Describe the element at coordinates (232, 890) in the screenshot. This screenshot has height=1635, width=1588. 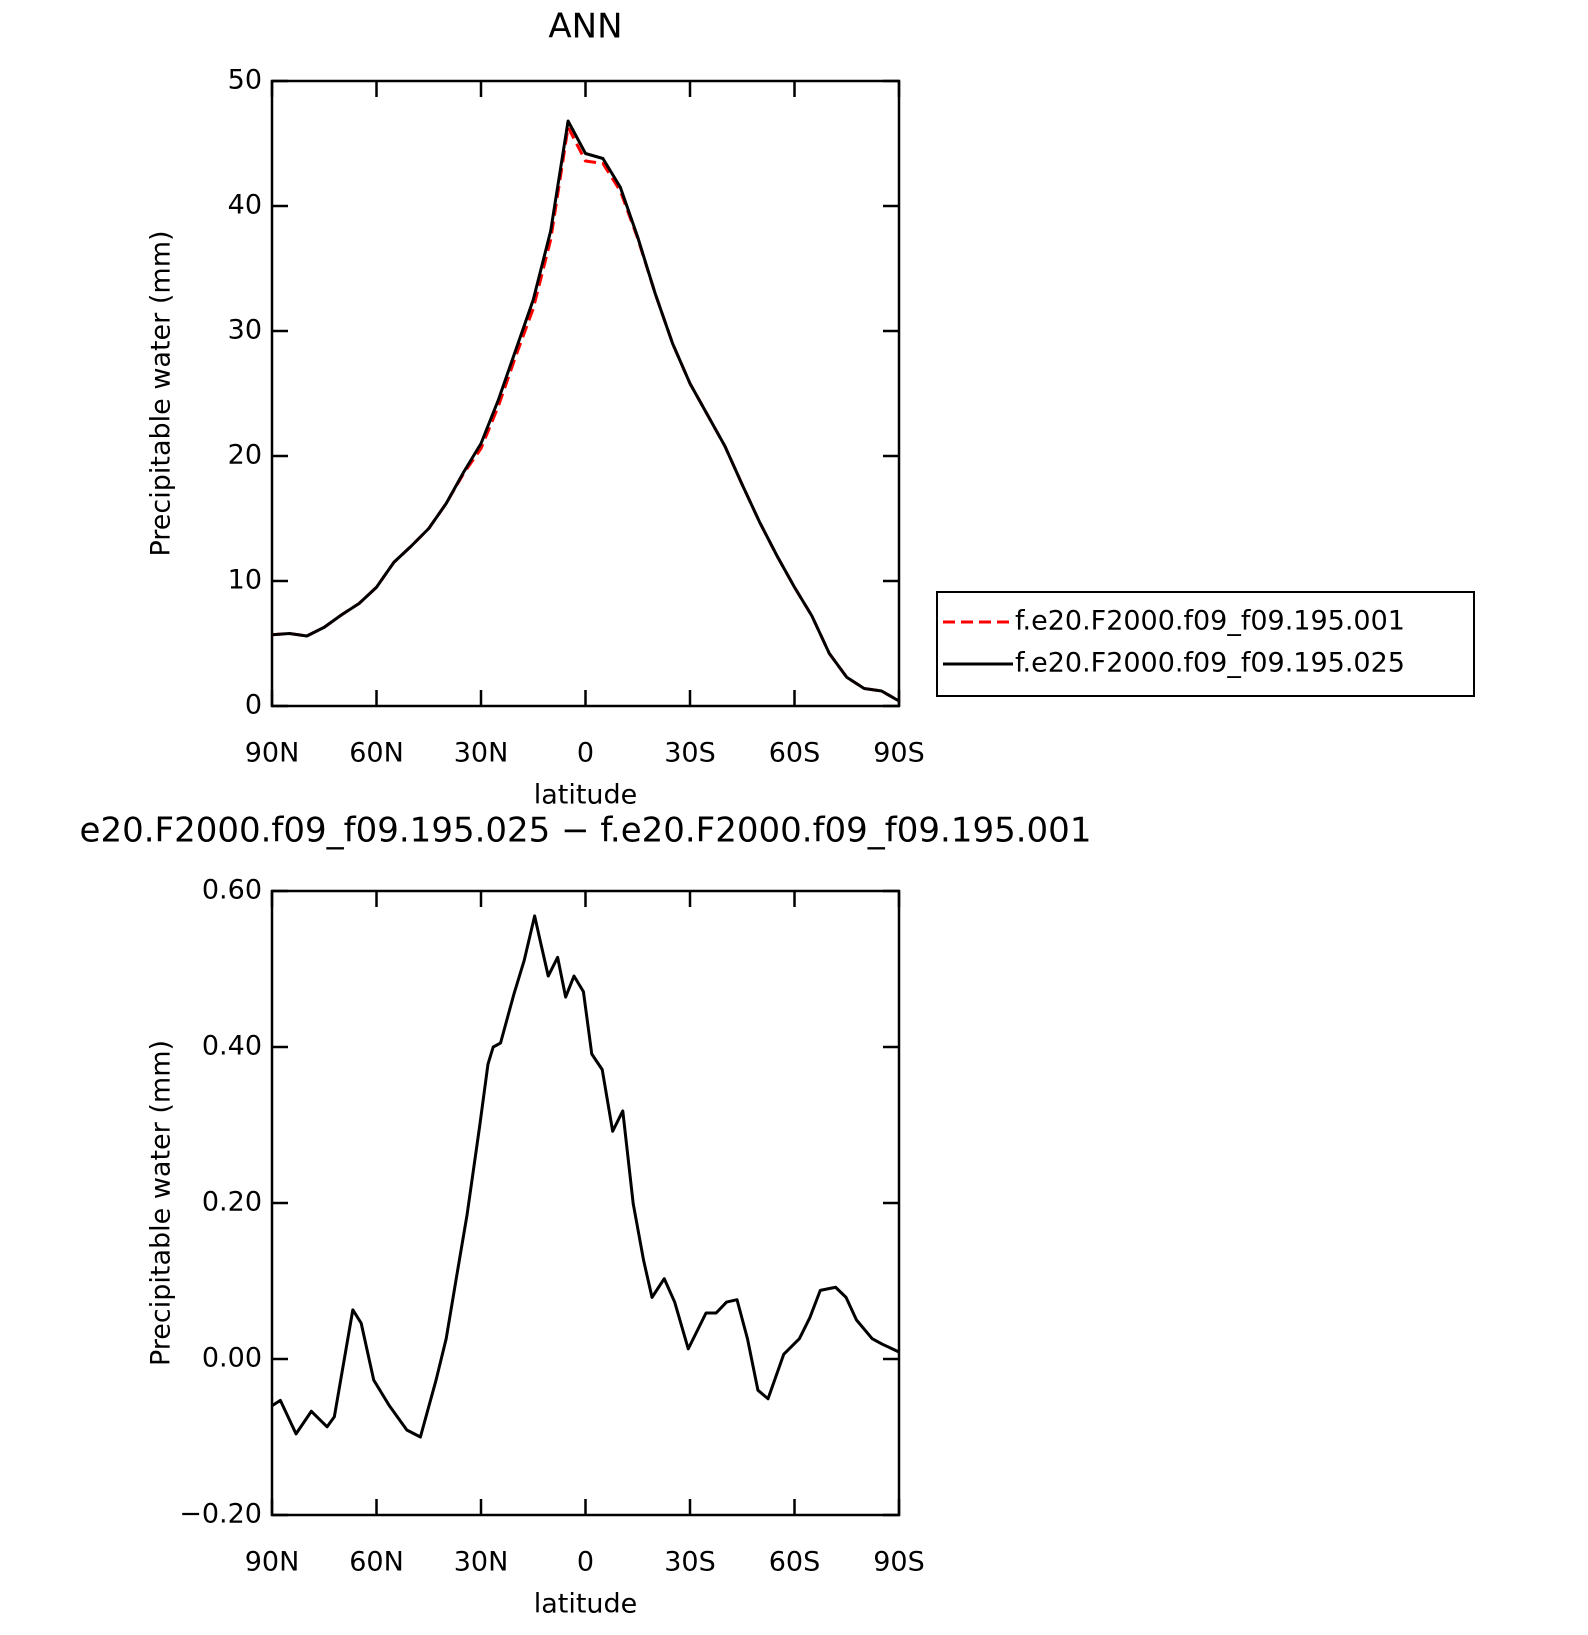
I see `y-tick-label: 0.60` at that location.